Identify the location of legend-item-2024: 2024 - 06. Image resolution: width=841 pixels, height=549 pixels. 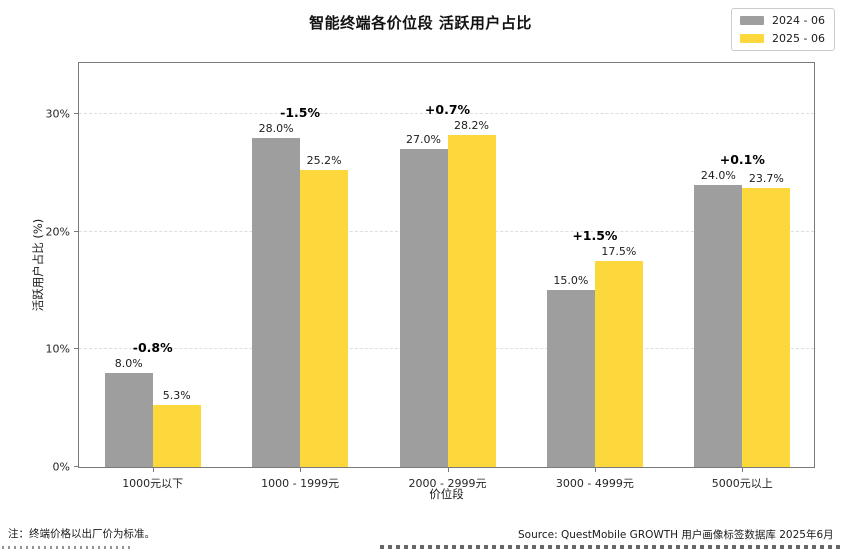
(782, 20).